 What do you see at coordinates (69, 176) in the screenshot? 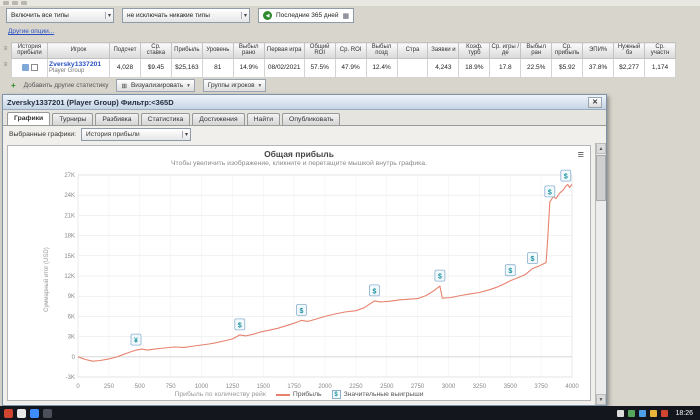
I see `svg-text: 27K` at bounding box center [69, 176].